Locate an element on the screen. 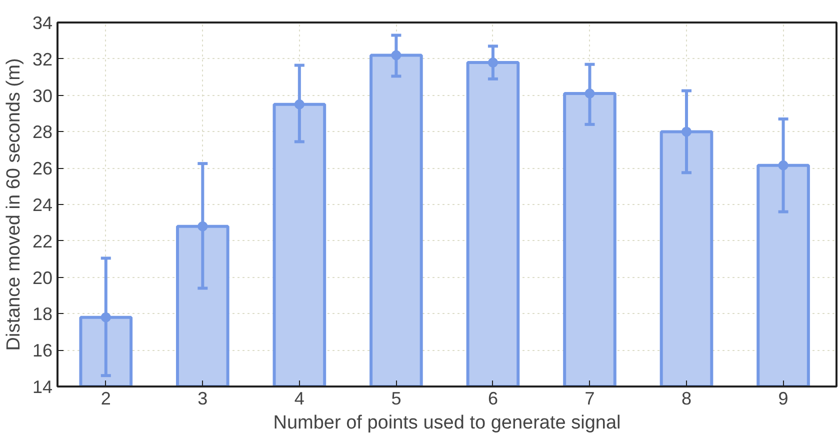 The width and height of the screenshot is (840, 436). y-tick-label: 28 is located at coordinates (42, 132).